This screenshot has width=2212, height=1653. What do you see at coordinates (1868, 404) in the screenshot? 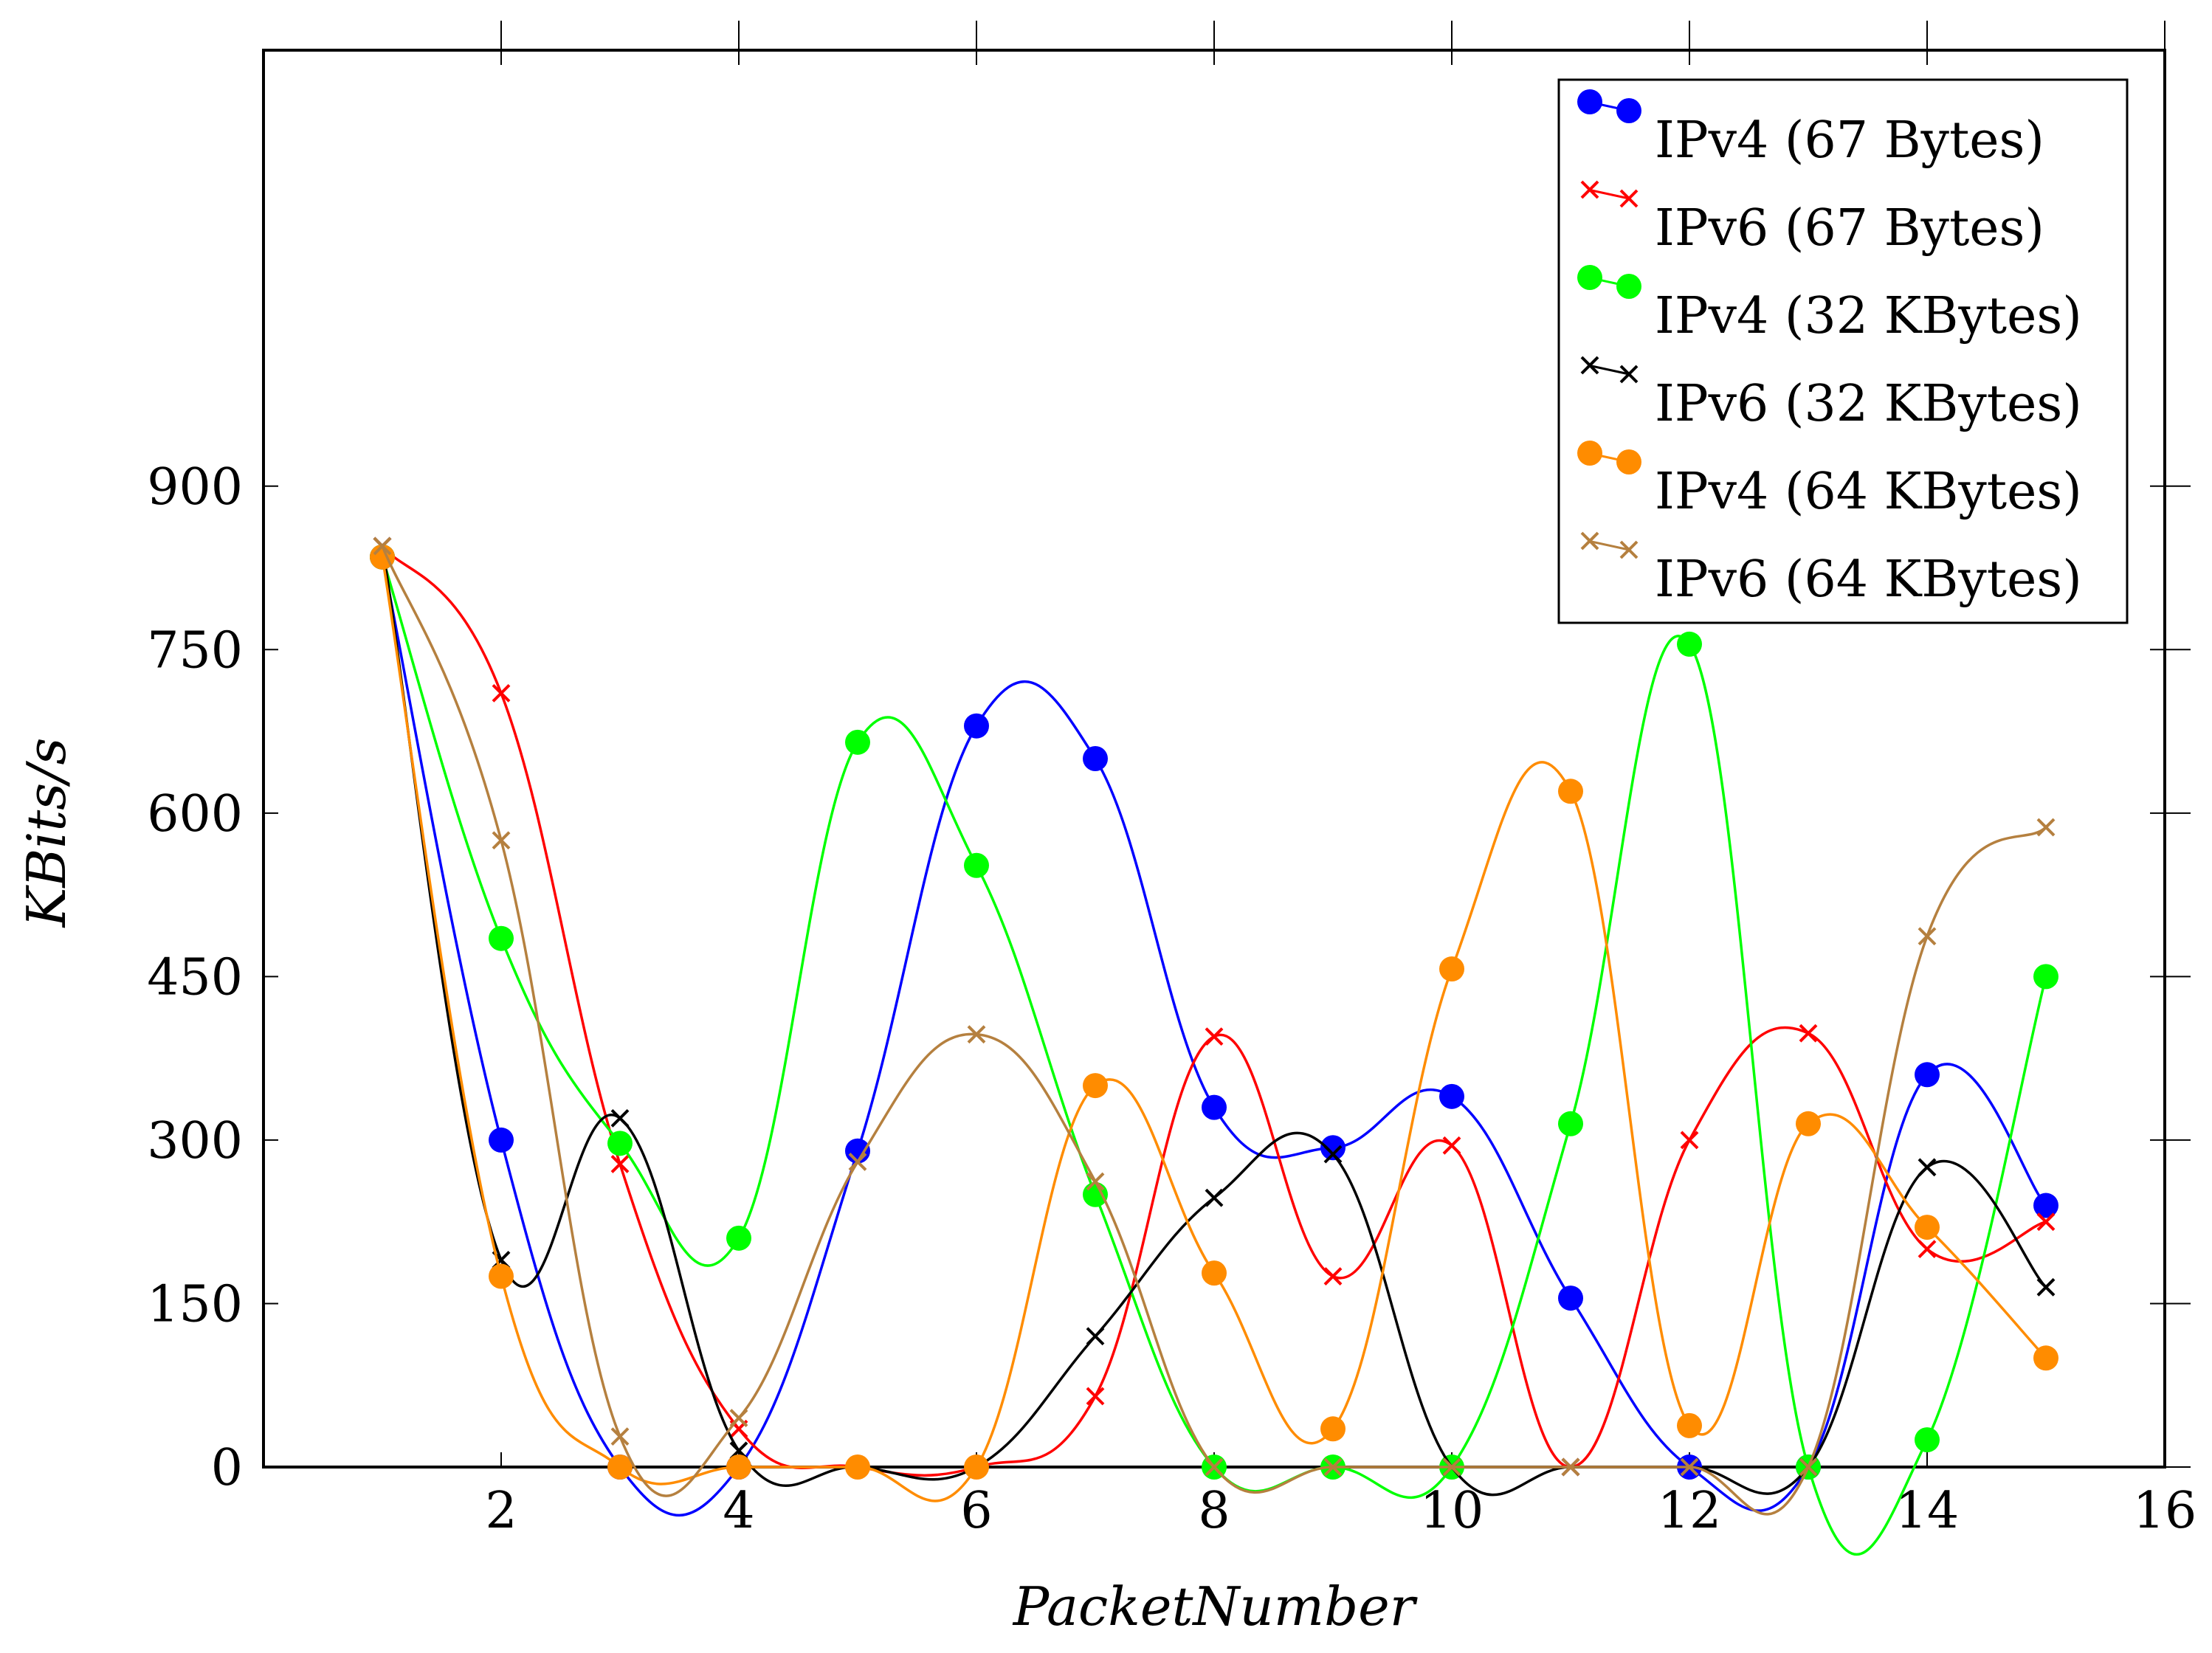
I see `legend-label: IPv6 (32 KBytes)` at bounding box center [1868, 404].